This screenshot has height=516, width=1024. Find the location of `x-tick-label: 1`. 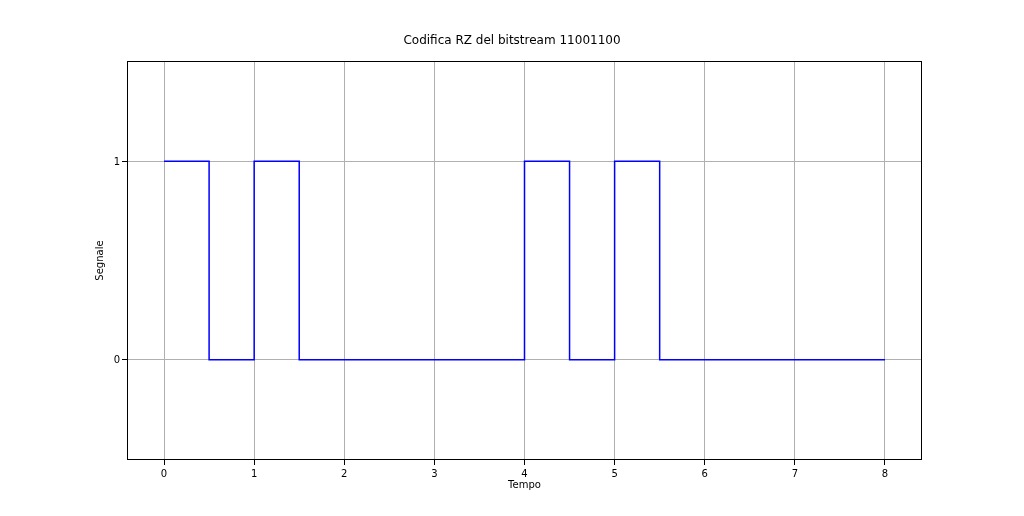

x-tick-label: 1 is located at coordinates (254, 473).